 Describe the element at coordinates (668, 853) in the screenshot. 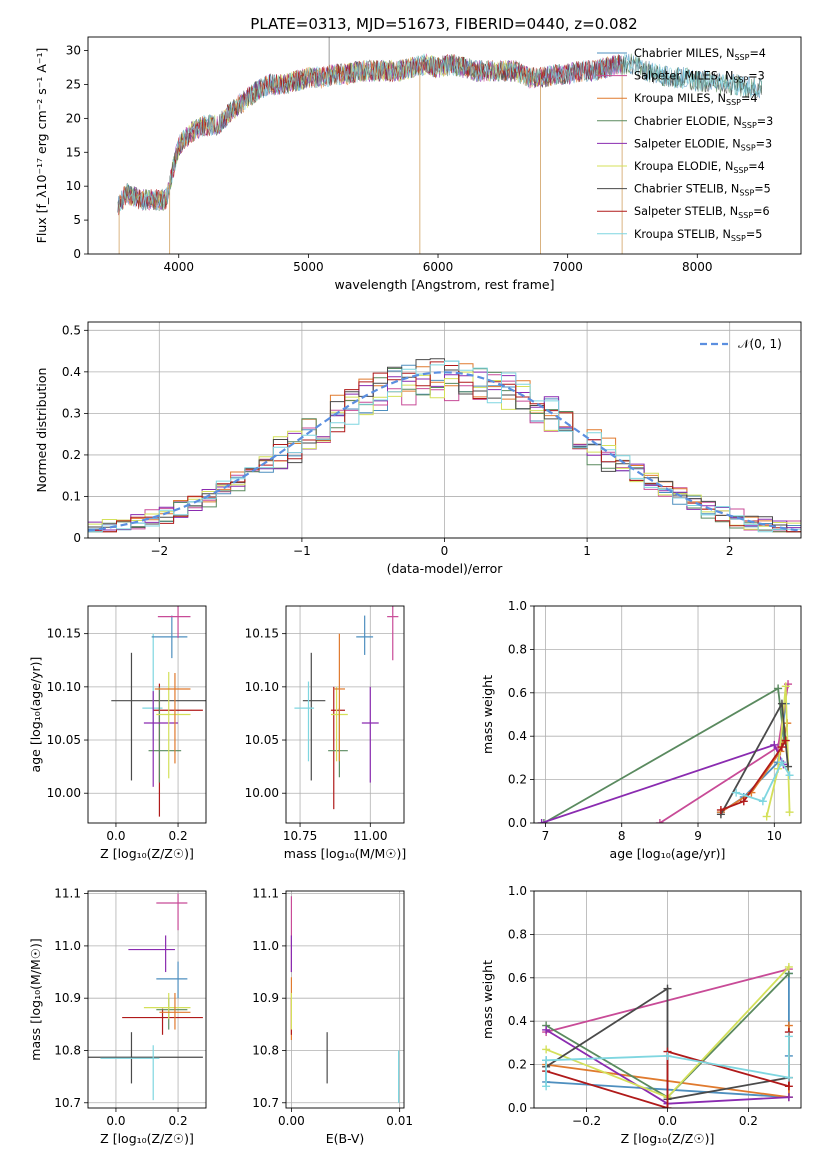

I see `x-axis-label: age [log₁₀(age/yr)]` at that location.